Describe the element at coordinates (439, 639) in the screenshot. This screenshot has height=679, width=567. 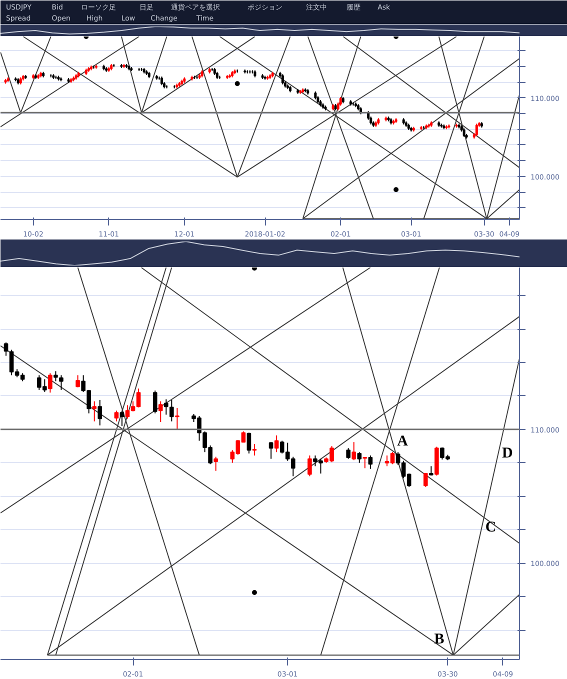
I see `annotation: B` at that location.